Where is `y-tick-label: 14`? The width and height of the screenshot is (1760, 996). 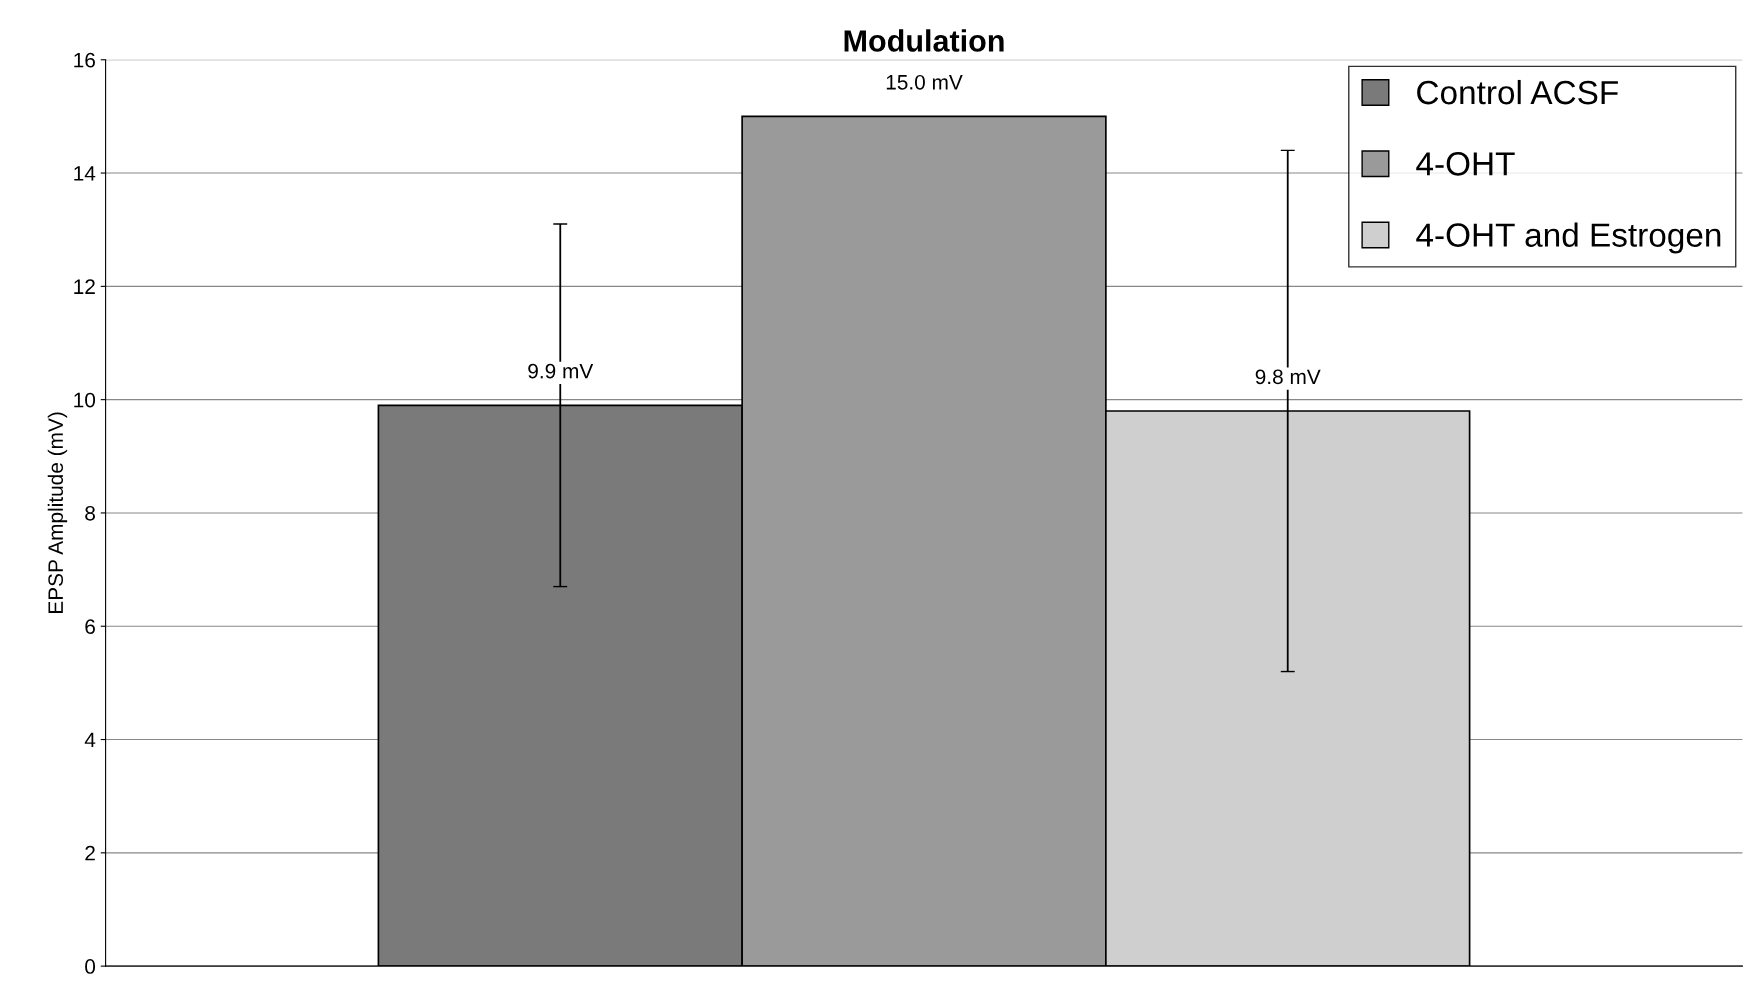
y-tick-label: 14 is located at coordinates (85, 173).